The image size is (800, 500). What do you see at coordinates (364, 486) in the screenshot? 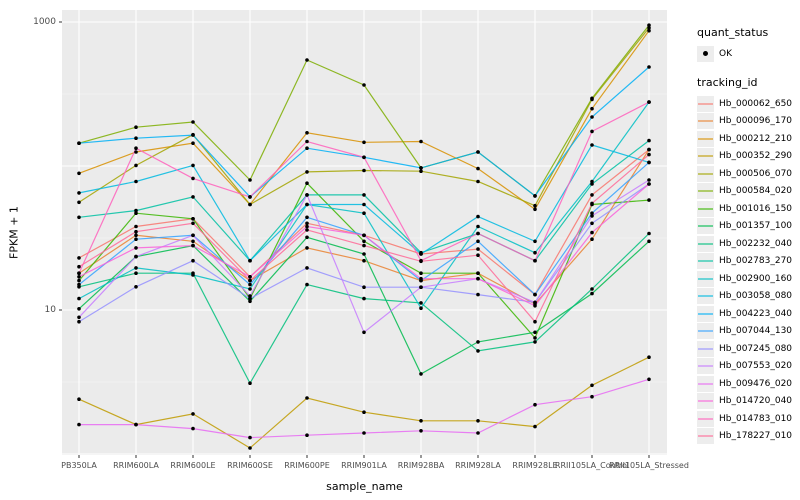
I see `x-axis-title: sample_name` at bounding box center [364, 486].